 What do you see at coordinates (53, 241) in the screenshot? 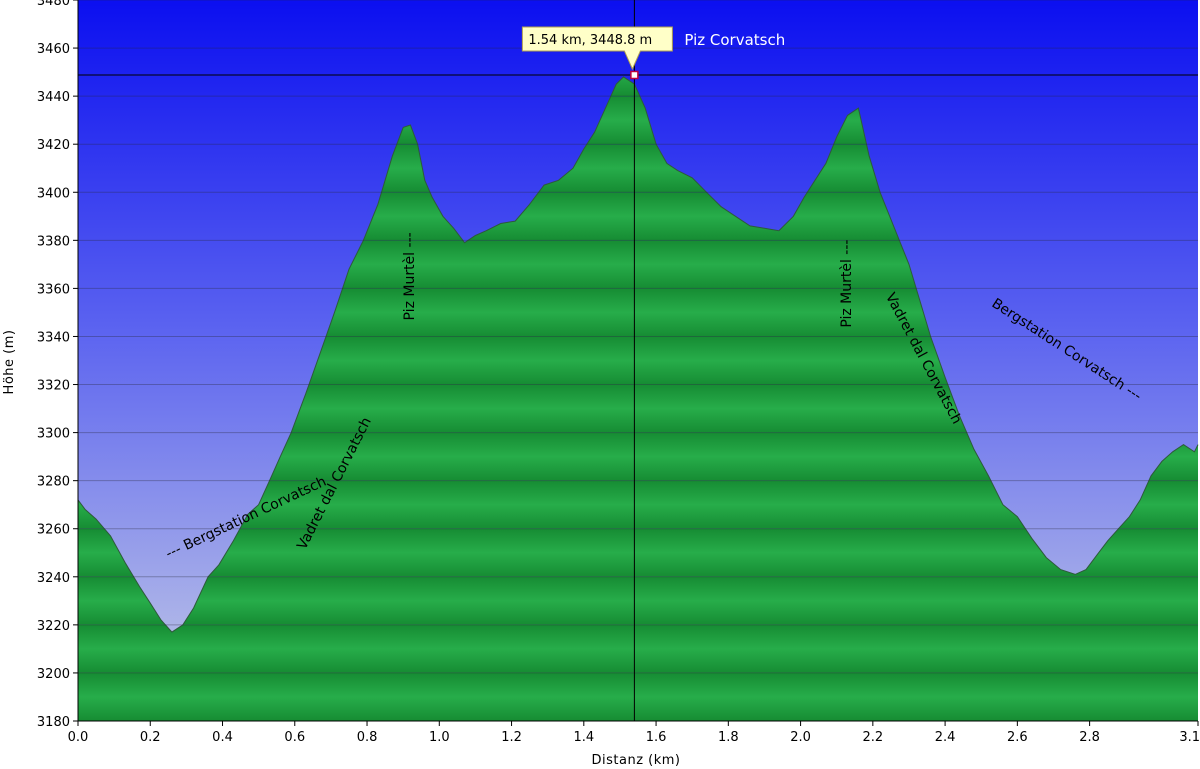
I see `y-tick-label: 3380` at bounding box center [53, 241].